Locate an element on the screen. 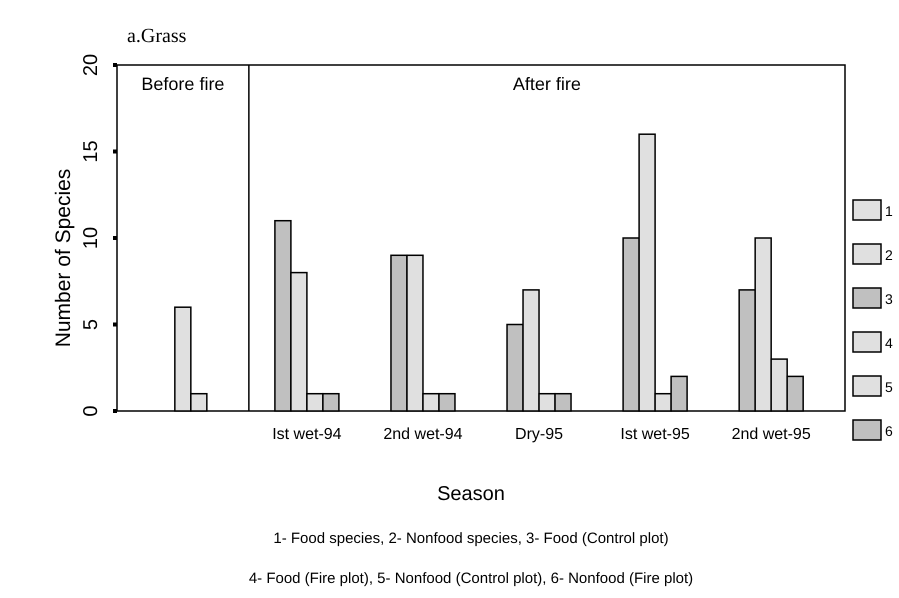 This screenshot has height=598, width=899. annotation: Before fire is located at coordinates (182, 84).